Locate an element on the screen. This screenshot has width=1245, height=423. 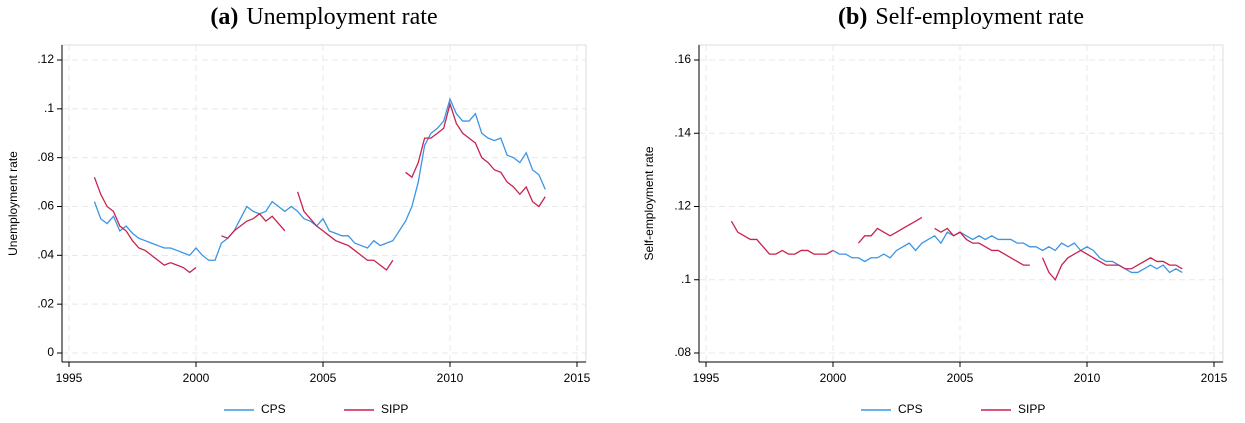
panel-label: (b) is located at coordinates (852, 17).